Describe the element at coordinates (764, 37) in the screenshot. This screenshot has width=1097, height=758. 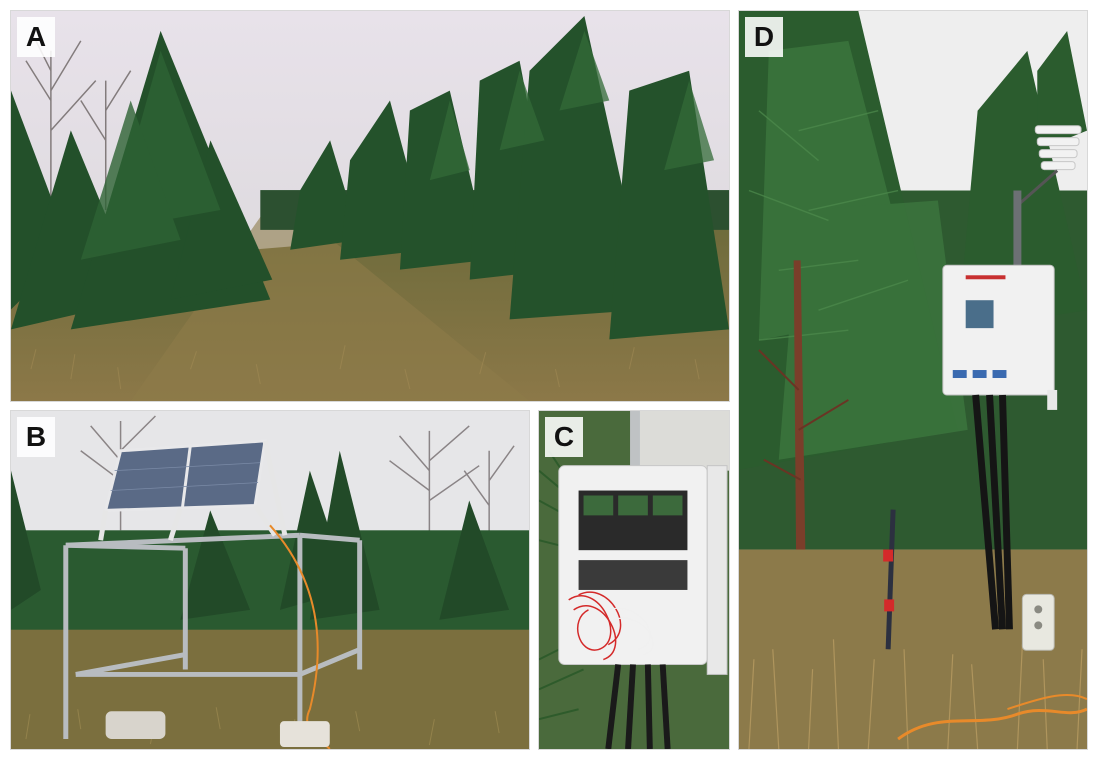
I see `panel-label-d: D` at that location.